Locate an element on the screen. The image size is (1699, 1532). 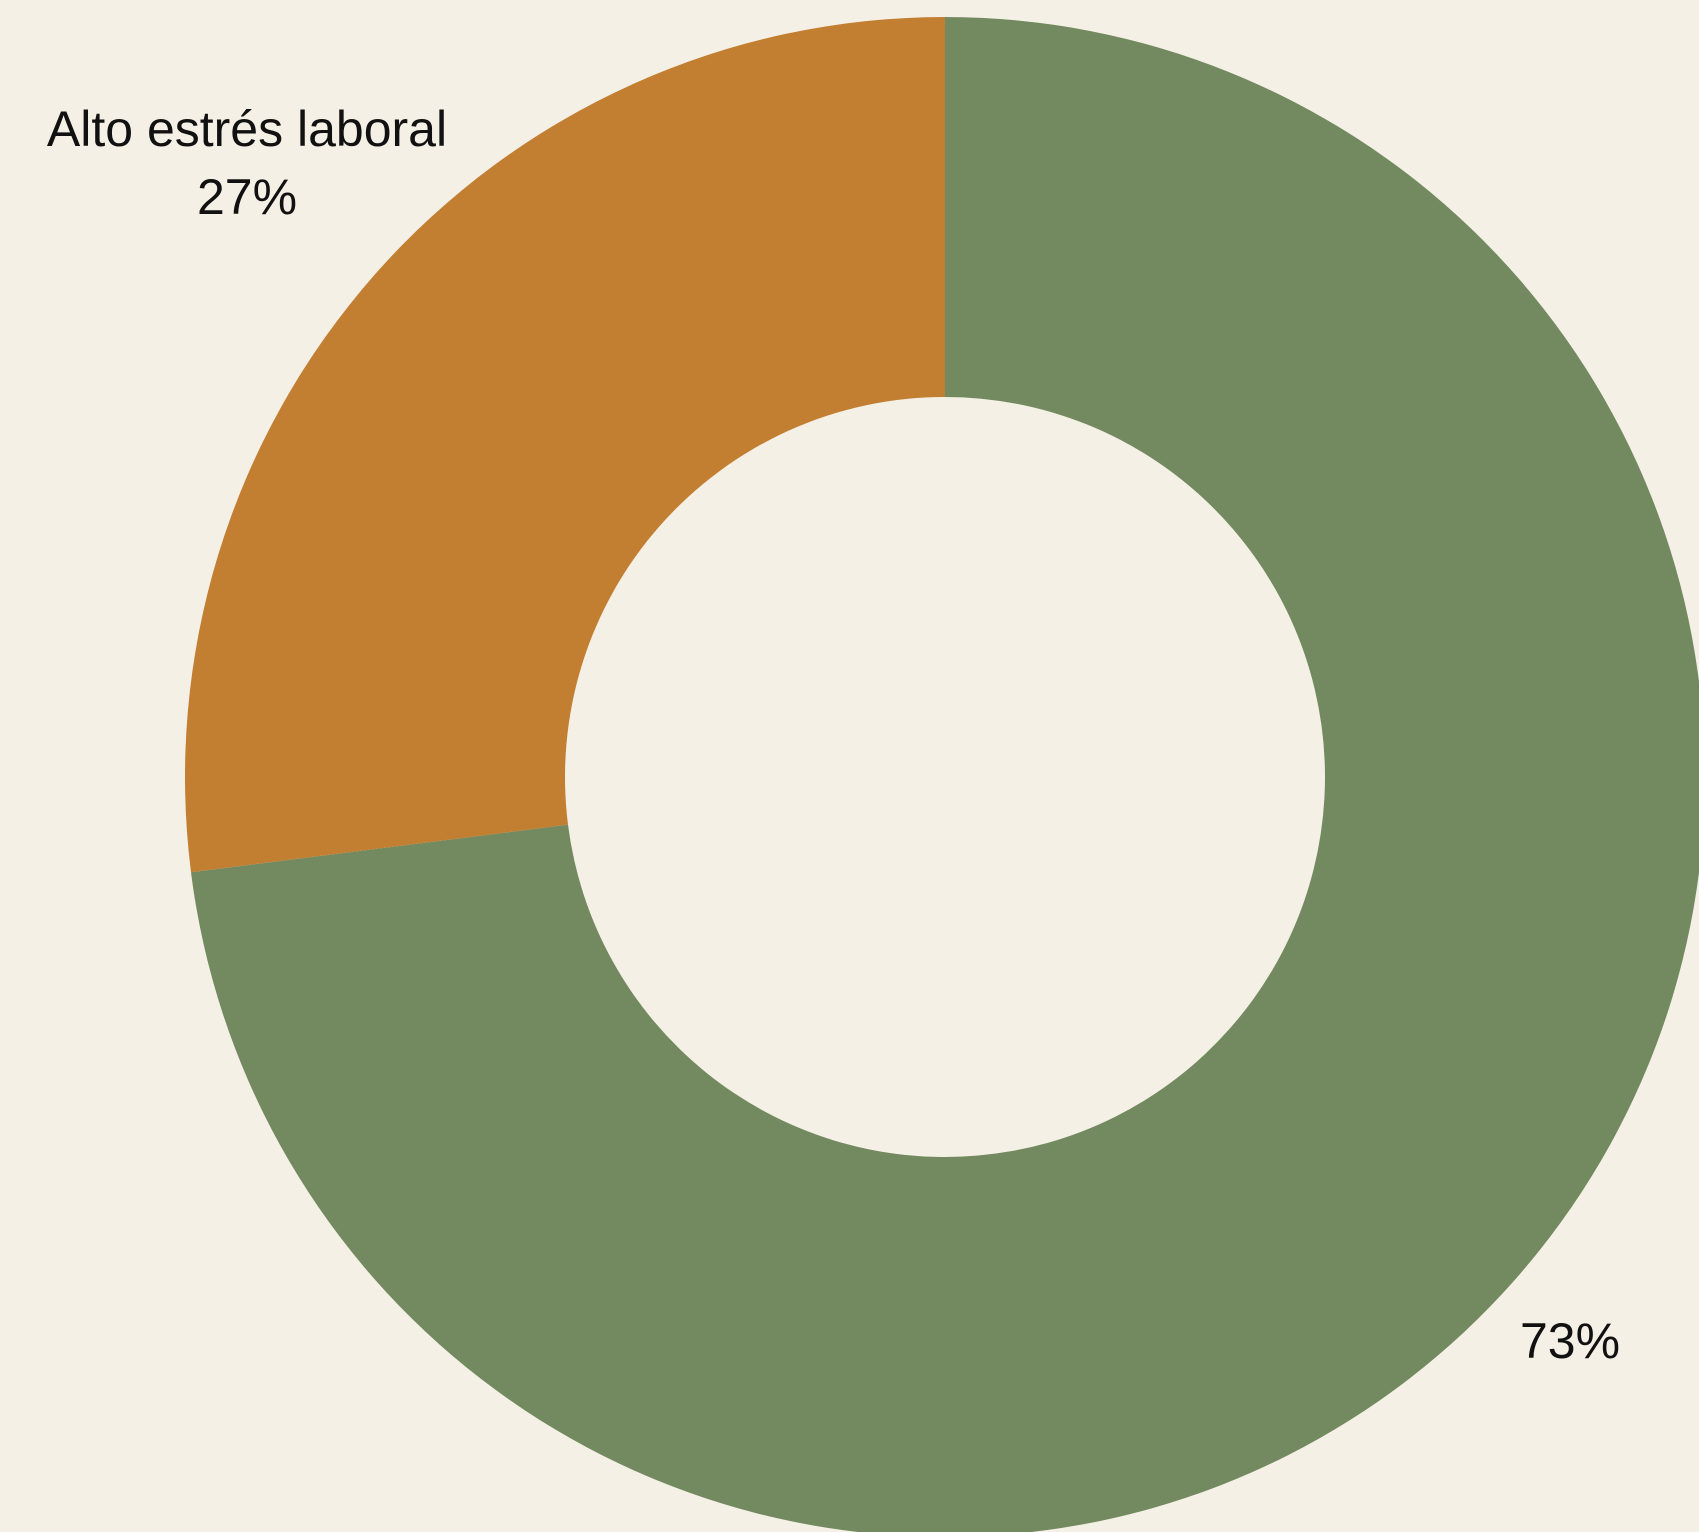
slice-label-percent-alto-estres: 27% is located at coordinates (247, 197).